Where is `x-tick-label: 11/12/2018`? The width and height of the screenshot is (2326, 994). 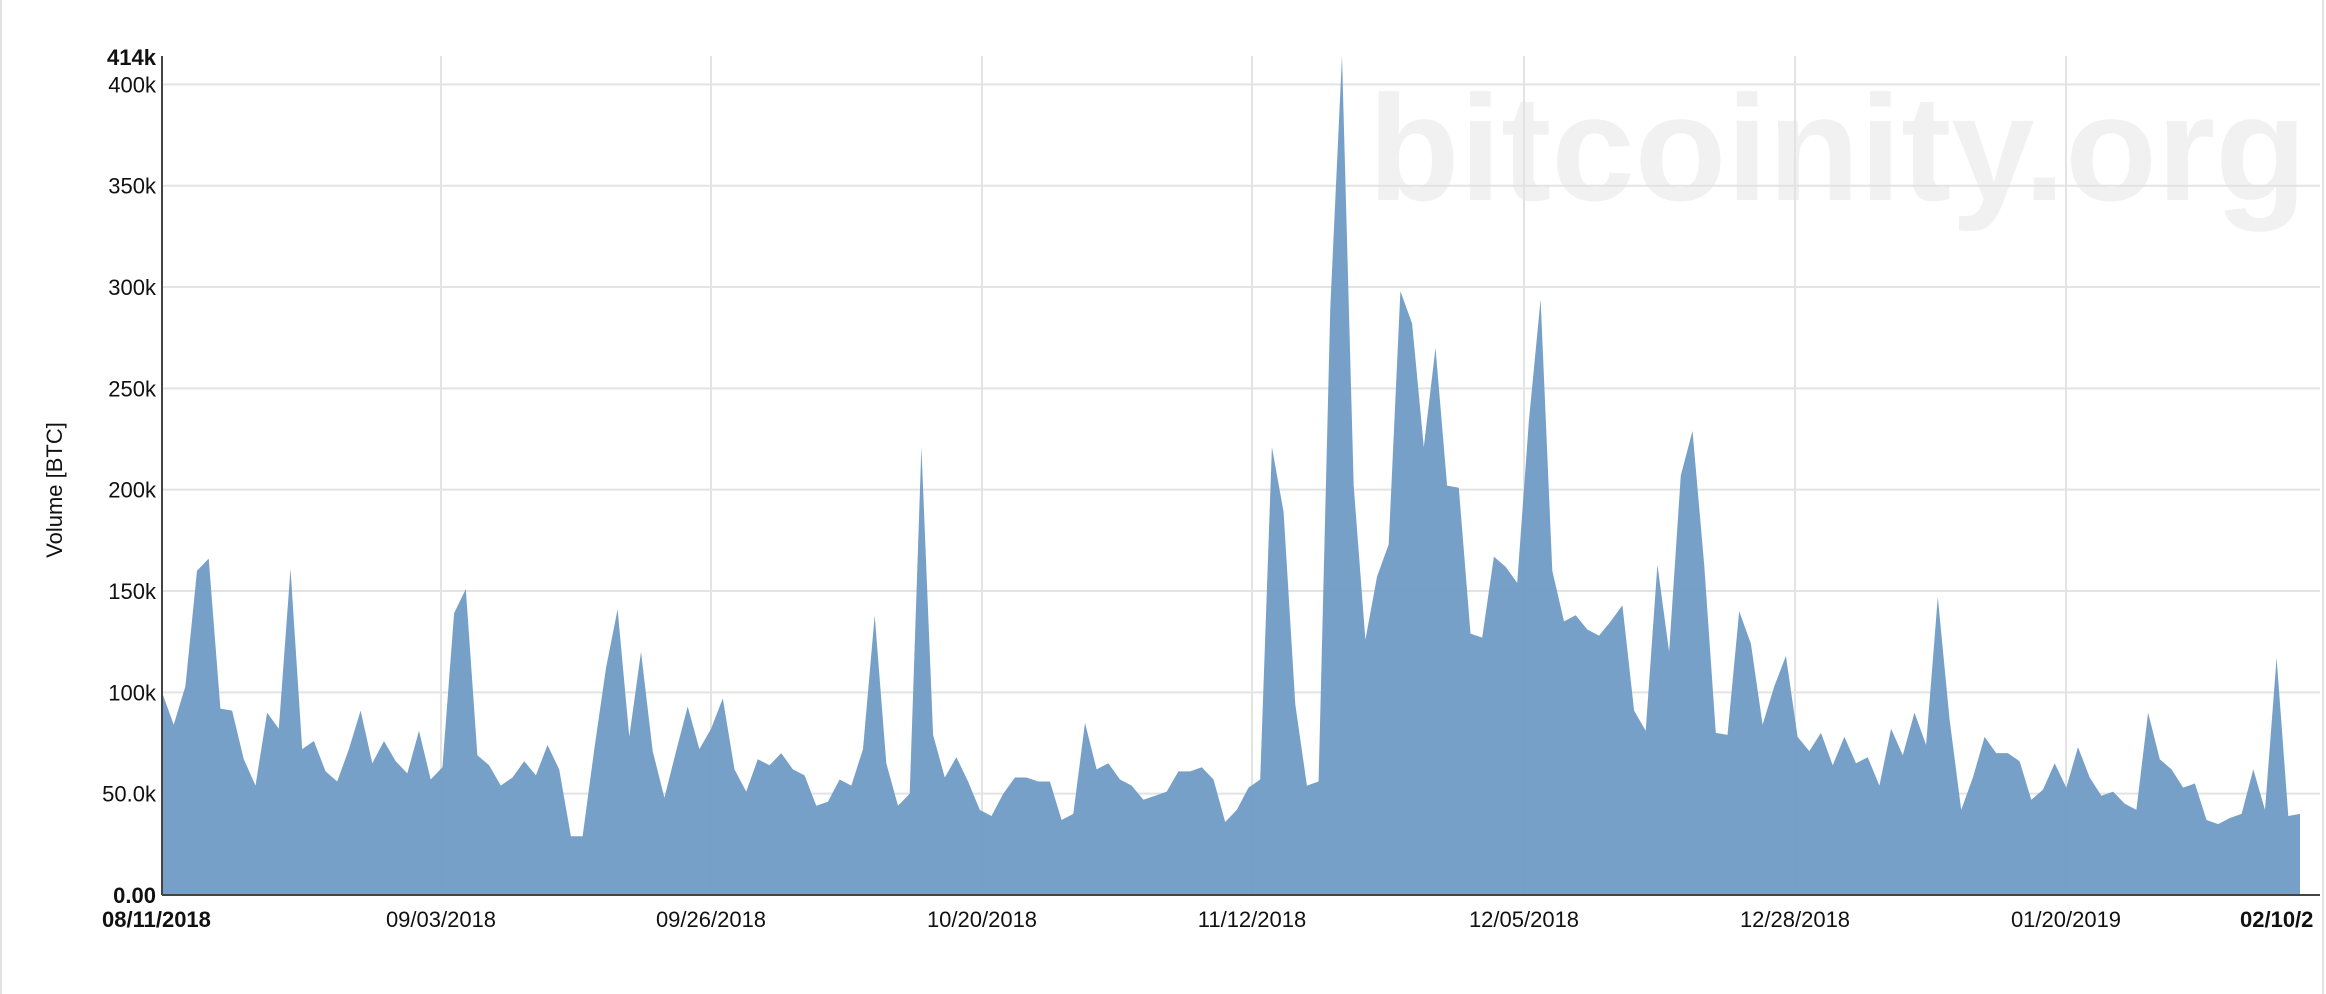
x-tick-label: 11/12/2018 is located at coordinates (1252, 919).